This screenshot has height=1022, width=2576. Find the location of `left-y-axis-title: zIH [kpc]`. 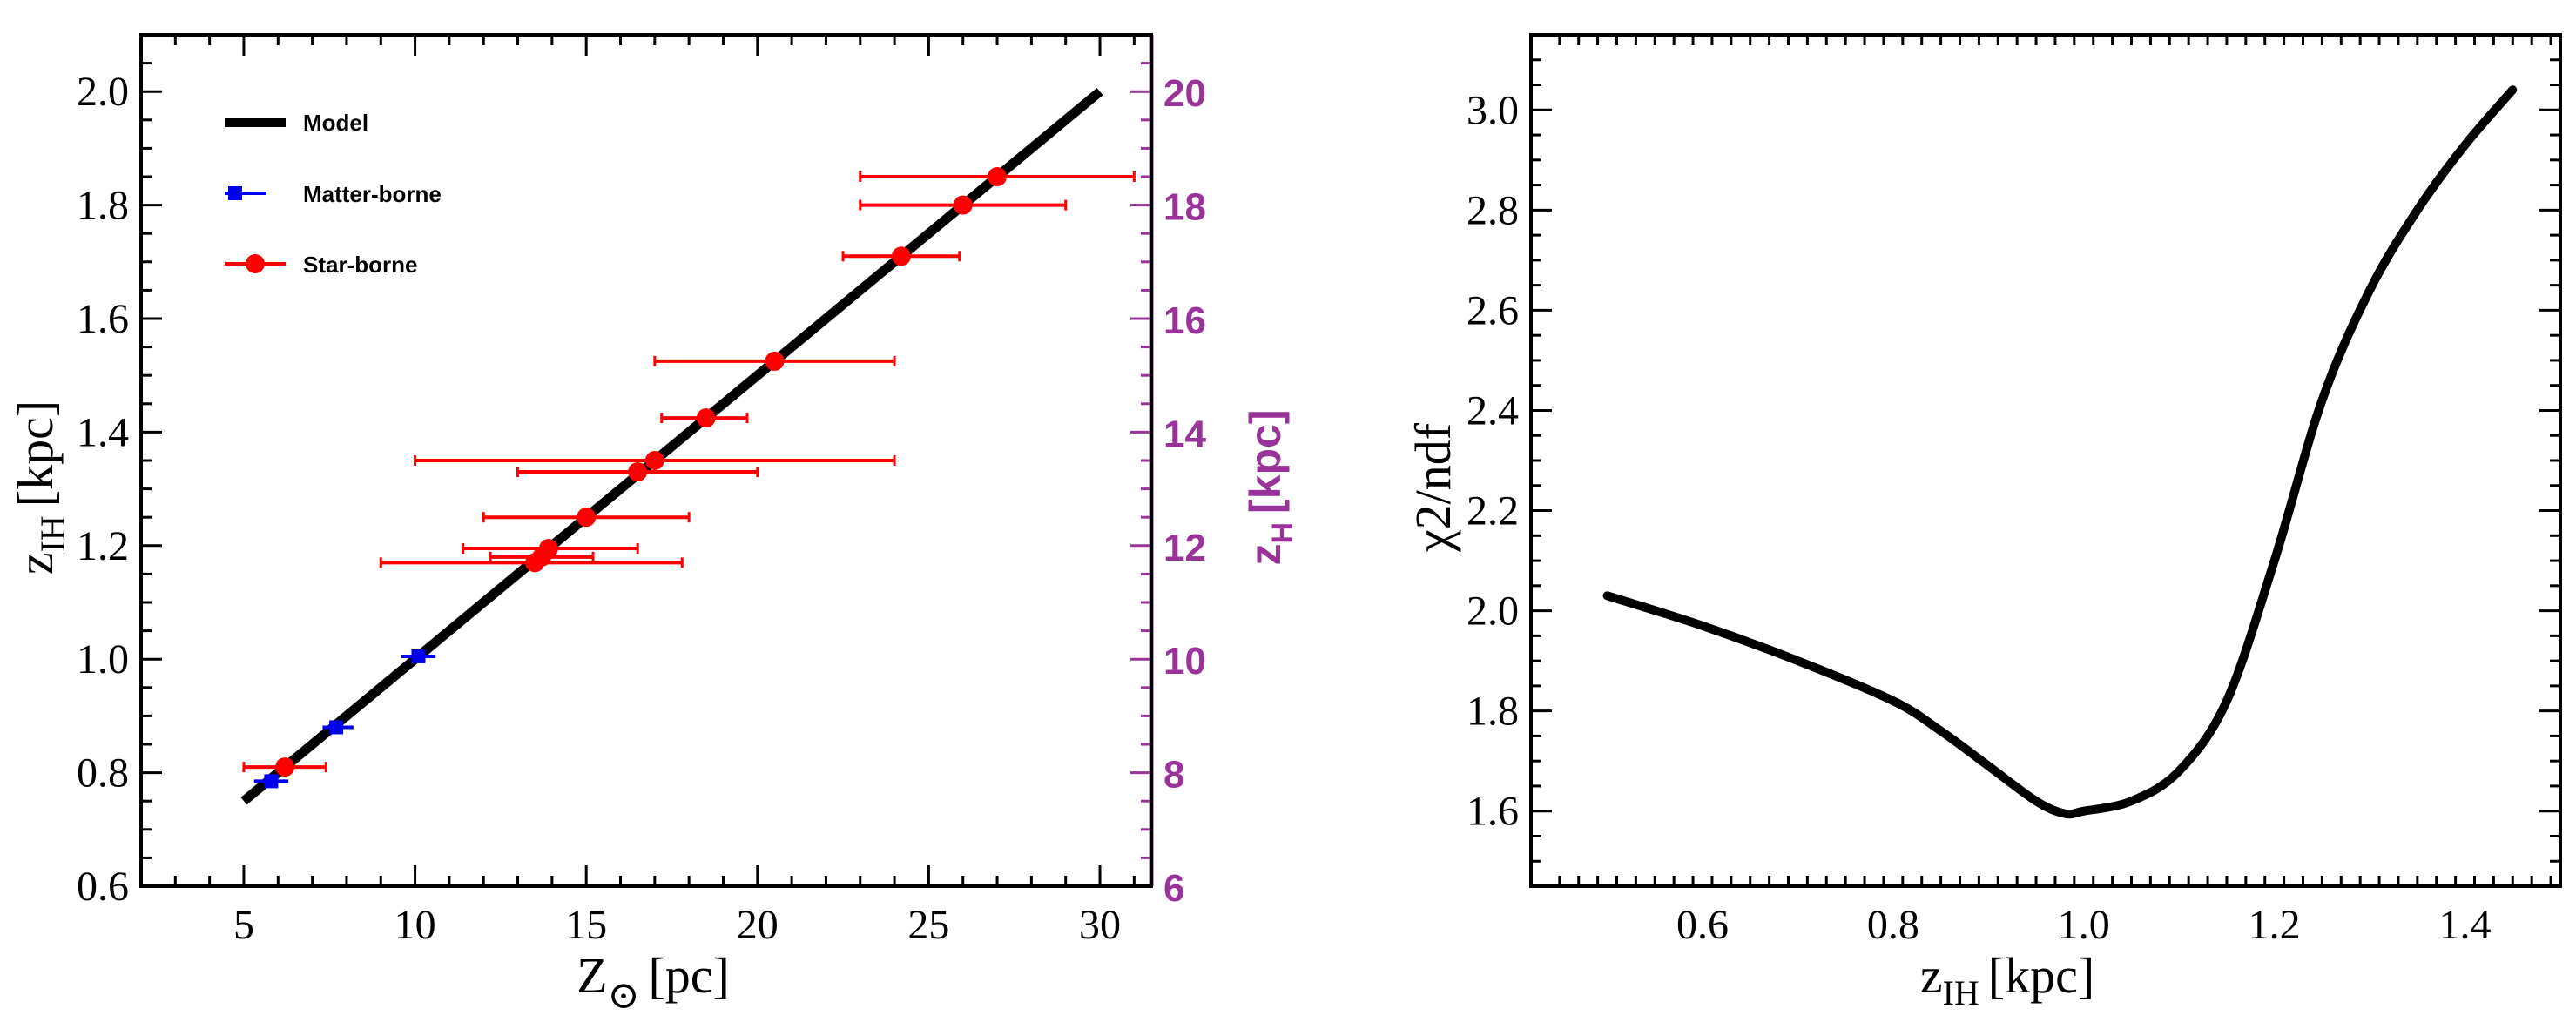

left-y-axis-title: zIH [kpc] is located at coordinates (39, 488).